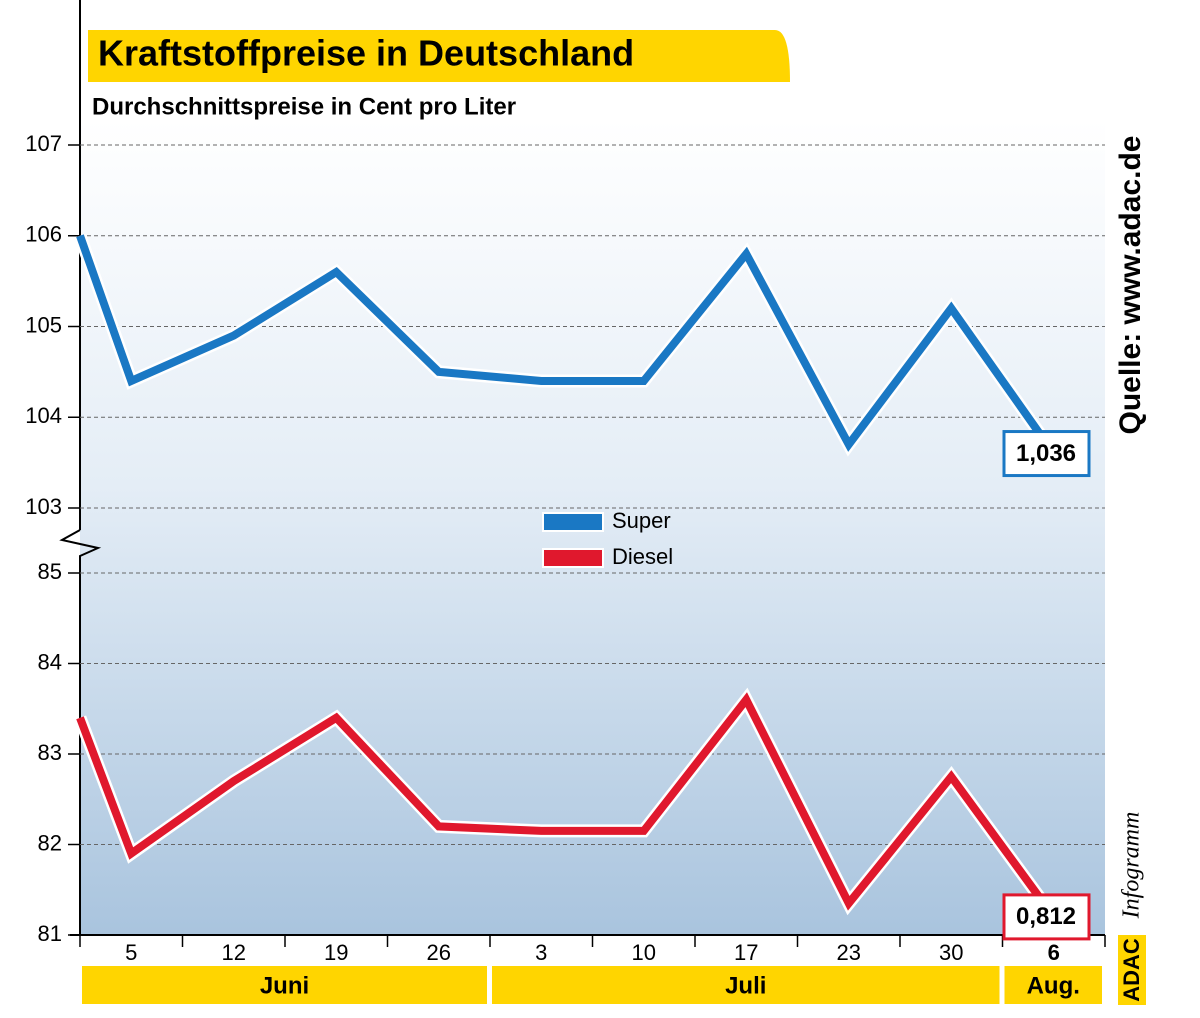 This screenshot has width=1200, height=1018. Describe the element at coordinates (641, 520) in the screenshot. I see `legend-label: Super` at that location.